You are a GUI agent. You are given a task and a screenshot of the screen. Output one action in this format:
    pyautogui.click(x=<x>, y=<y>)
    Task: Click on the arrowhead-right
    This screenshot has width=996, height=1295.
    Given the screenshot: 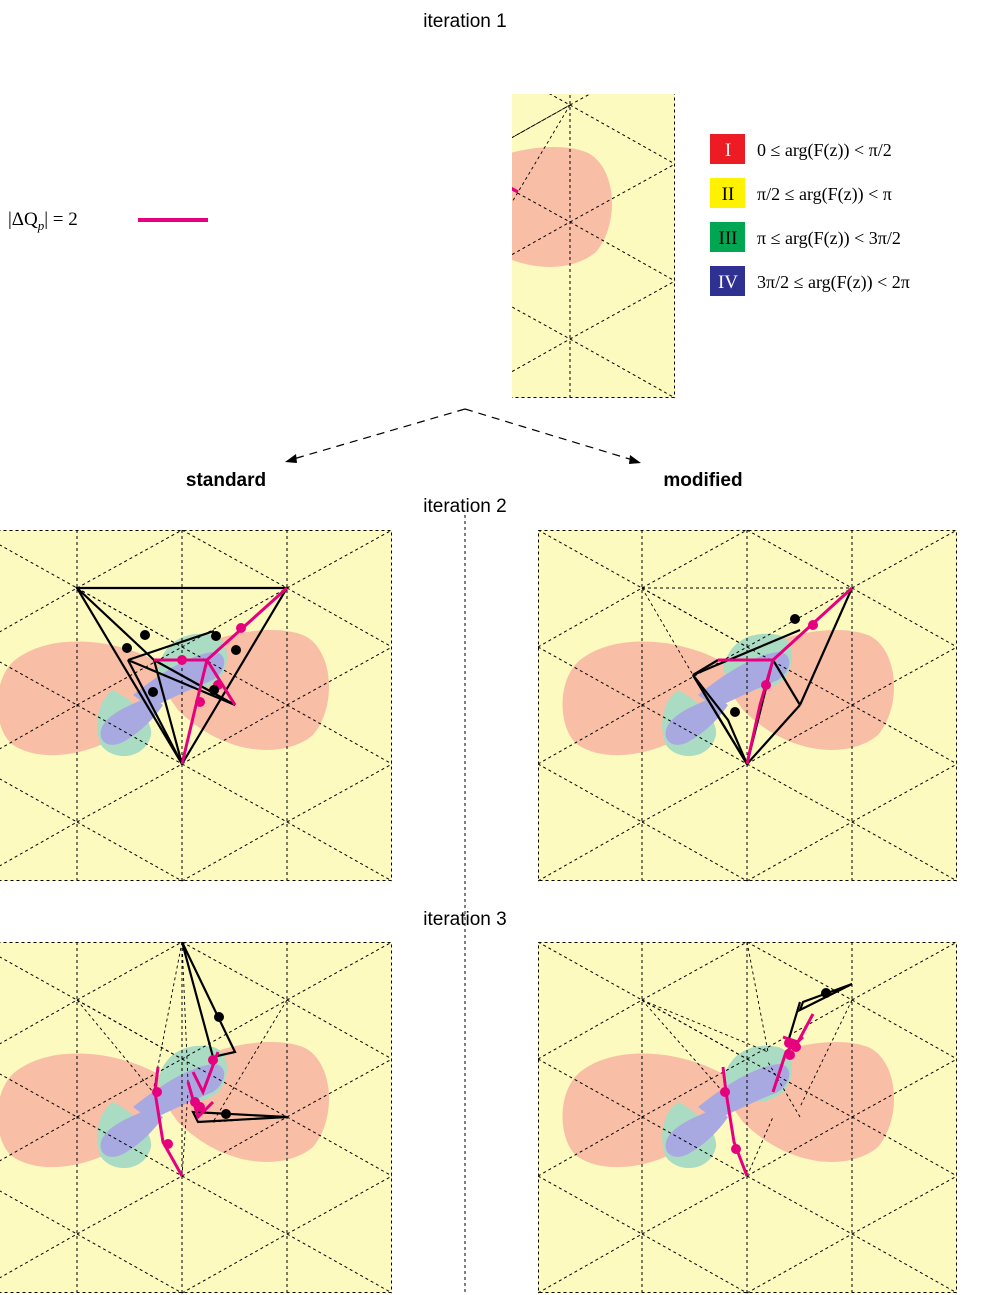 What is the action you would take?
    pyautogui.click(x=635, y=459)
    